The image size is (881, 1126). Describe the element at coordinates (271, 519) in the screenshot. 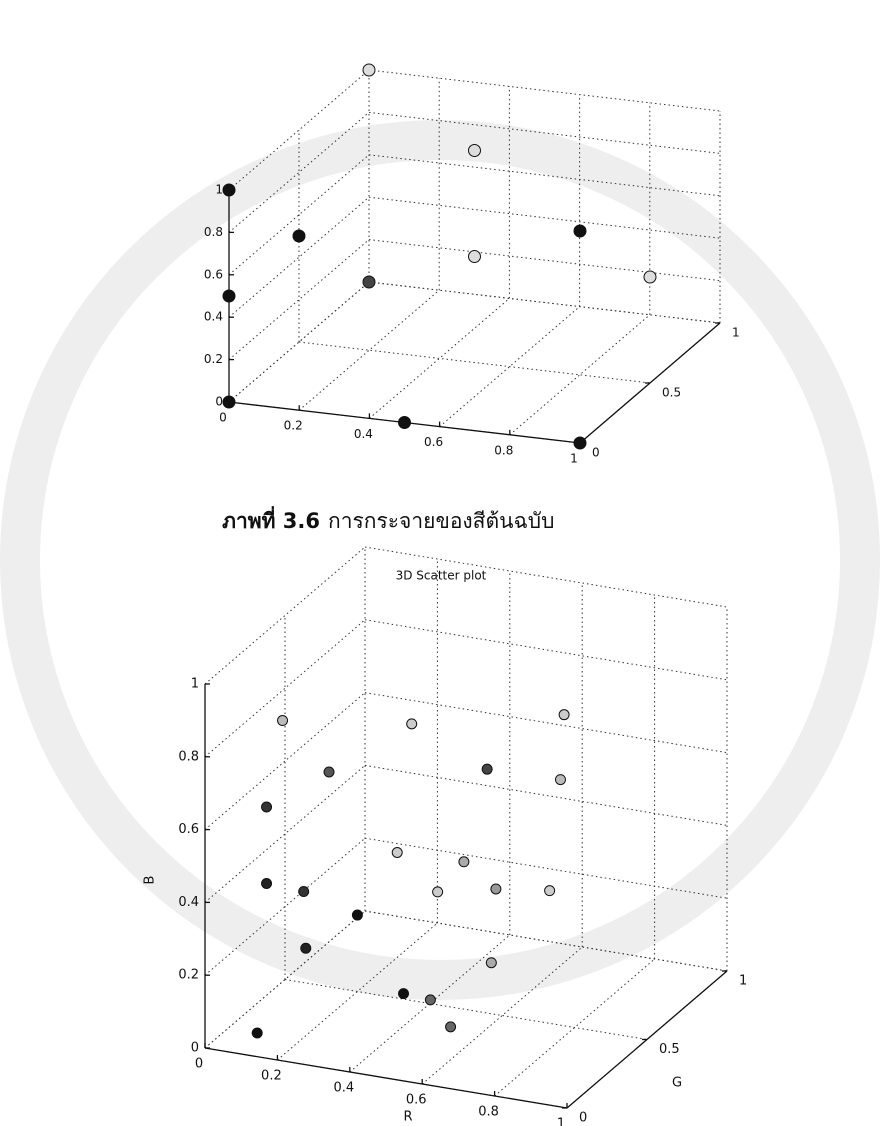

I see `caption-label: ภาพที่ 3.6` at that location.